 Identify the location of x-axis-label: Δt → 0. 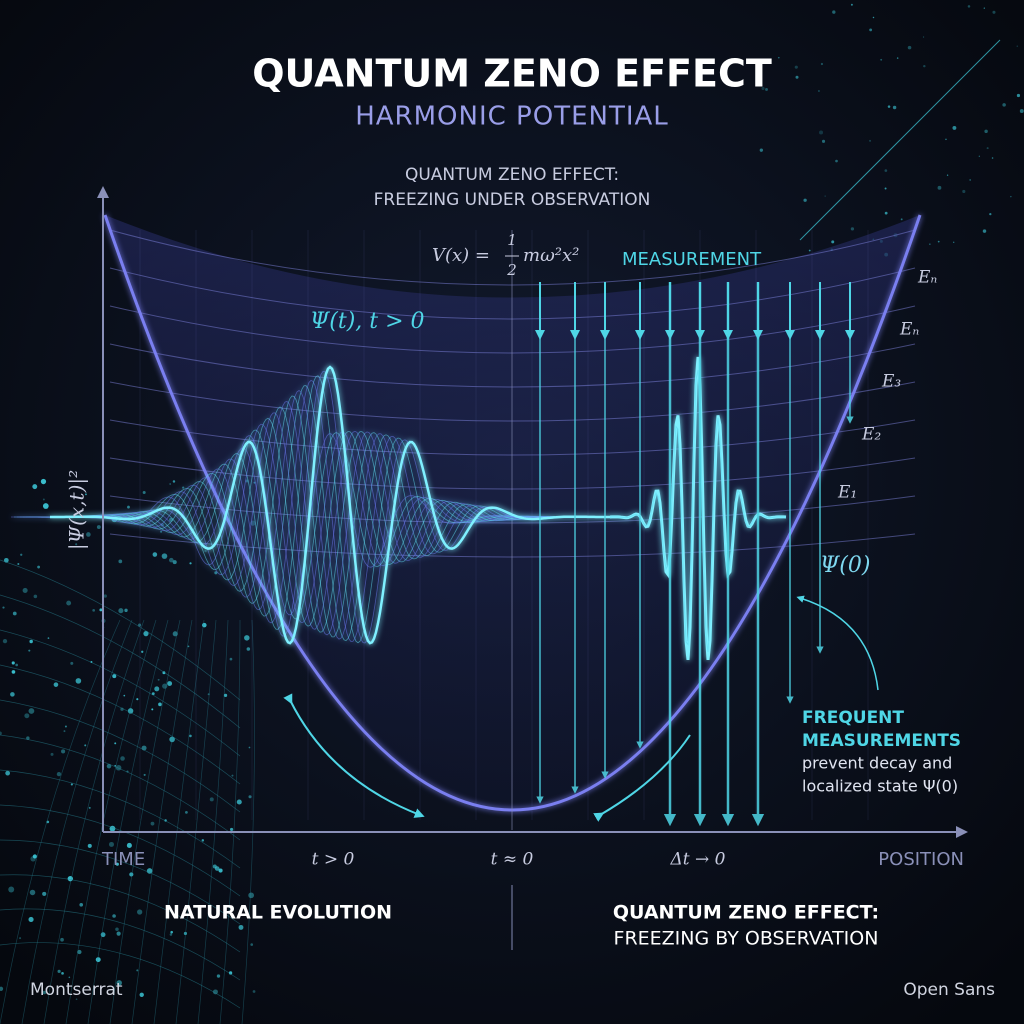
(698, 860).